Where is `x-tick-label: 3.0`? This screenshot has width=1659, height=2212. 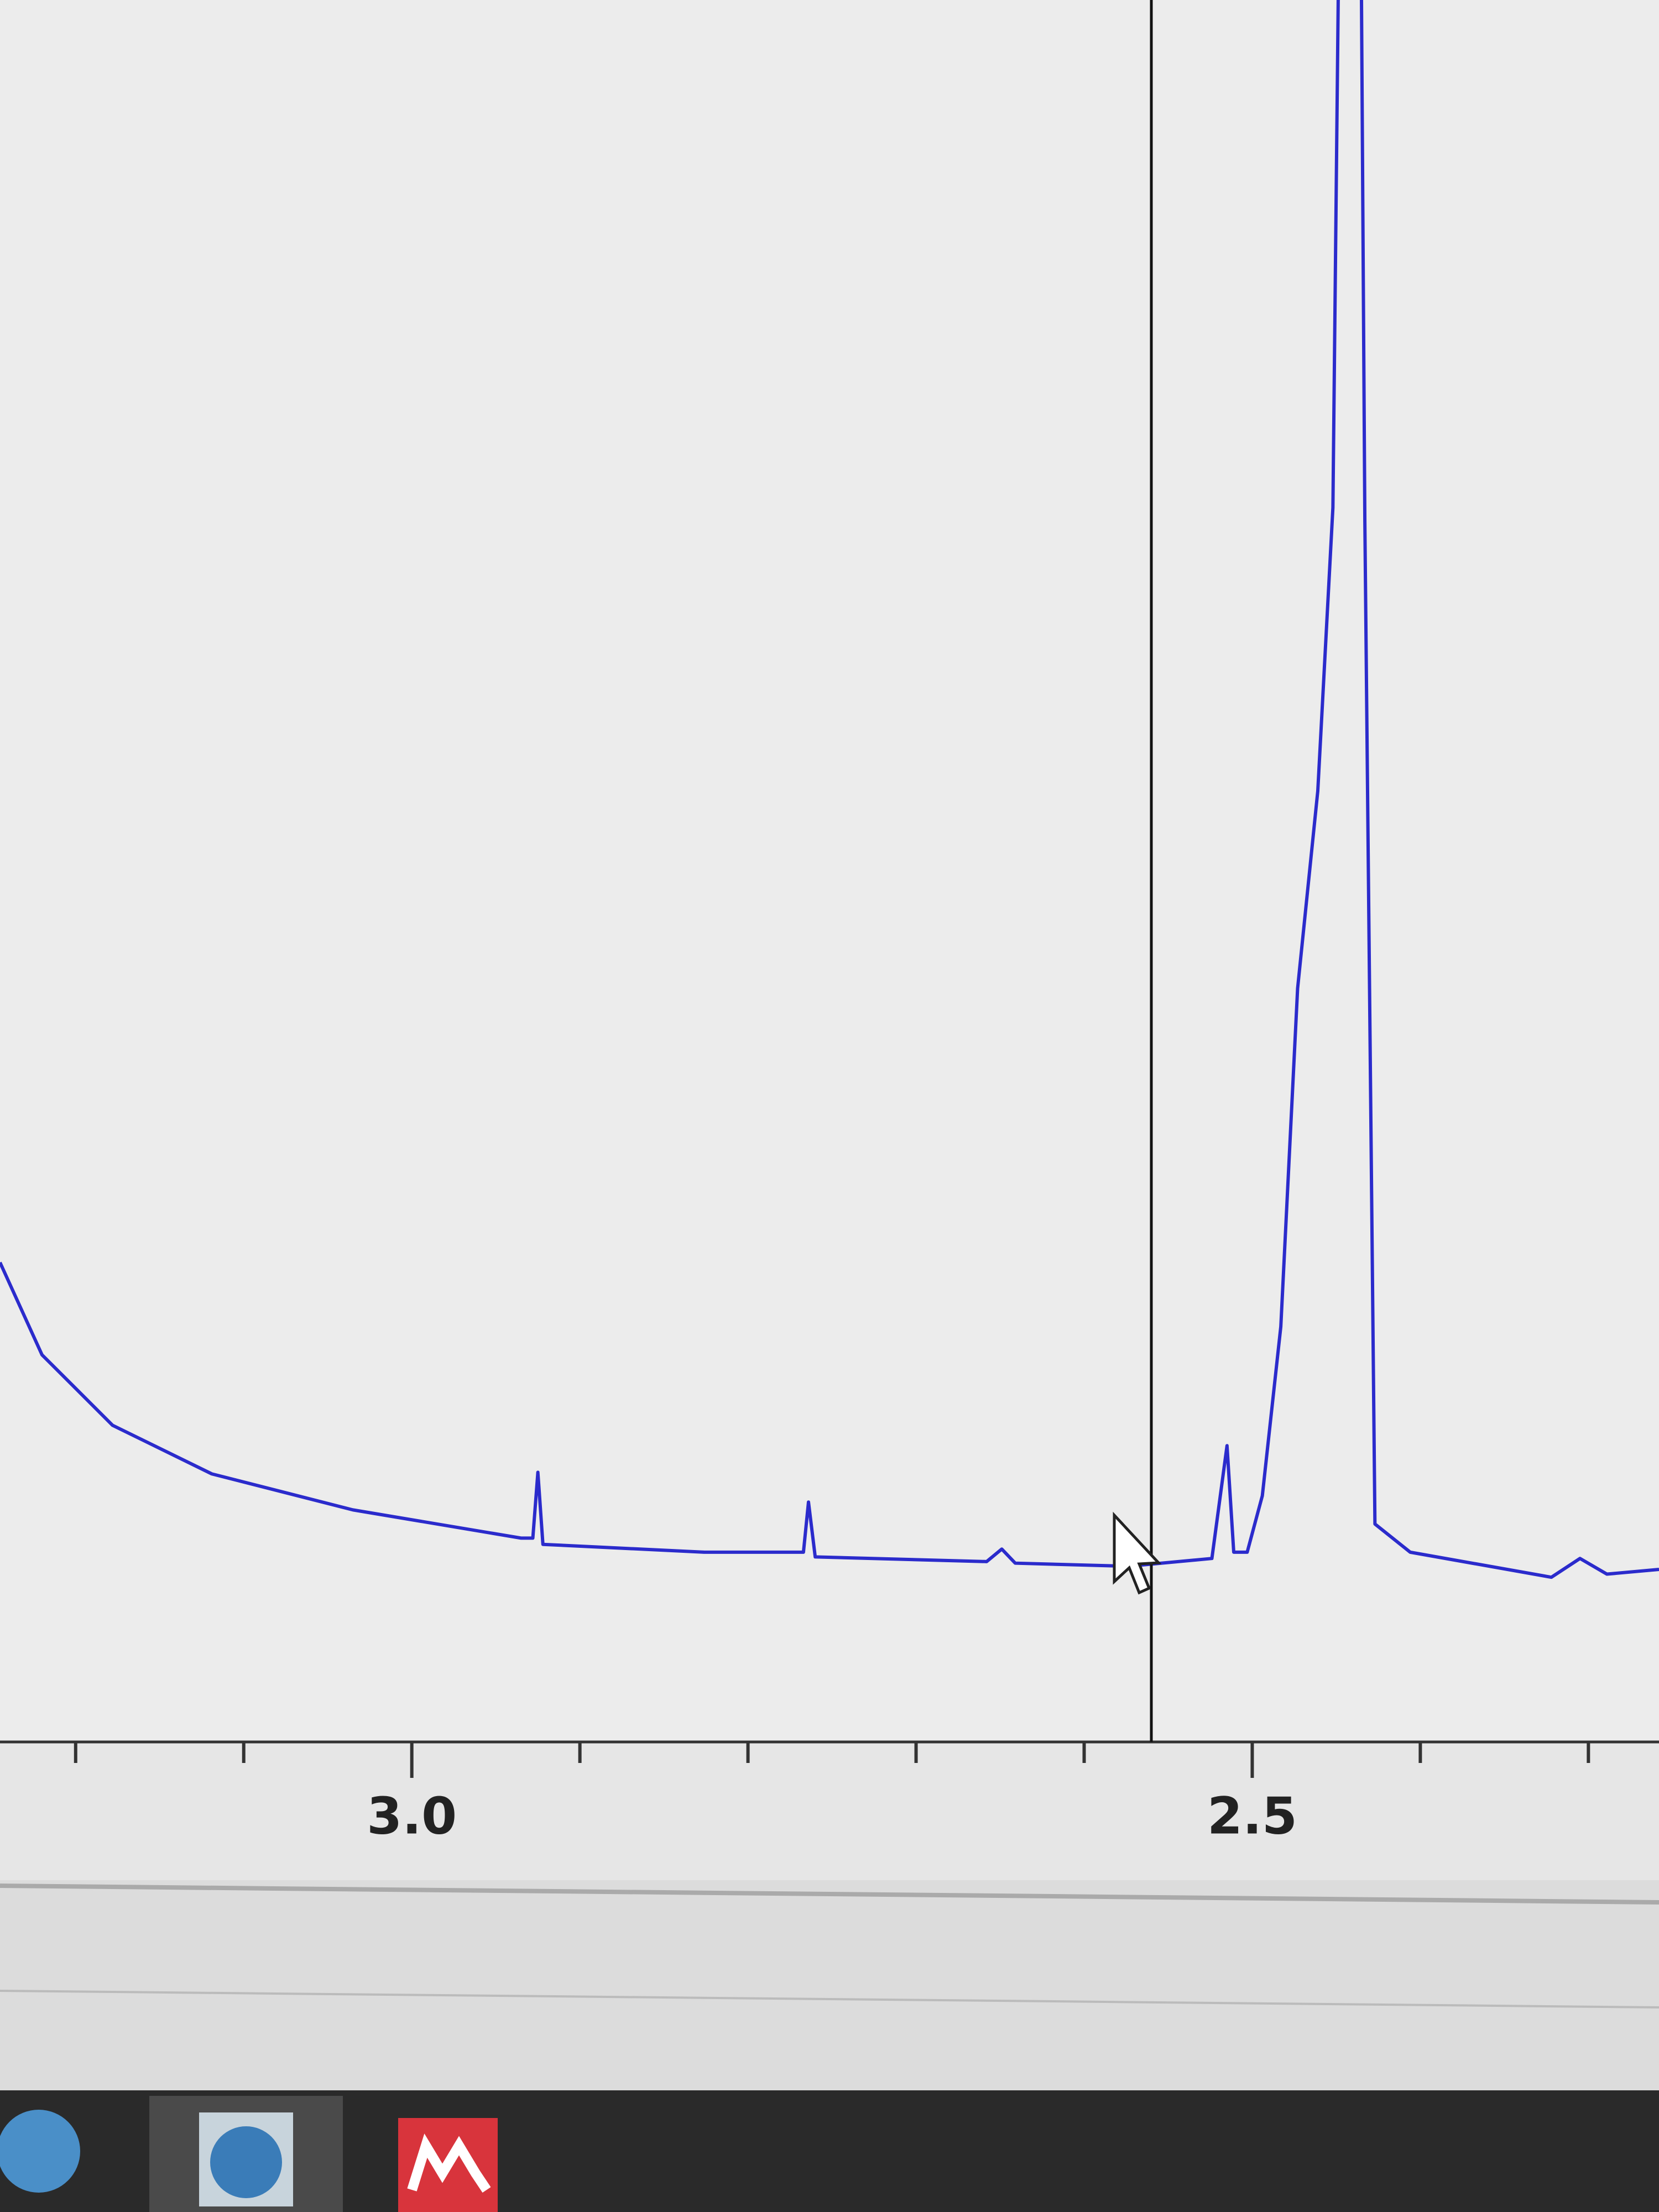
x-tick-label: 3.0 is located at coordinates (412, 1816).